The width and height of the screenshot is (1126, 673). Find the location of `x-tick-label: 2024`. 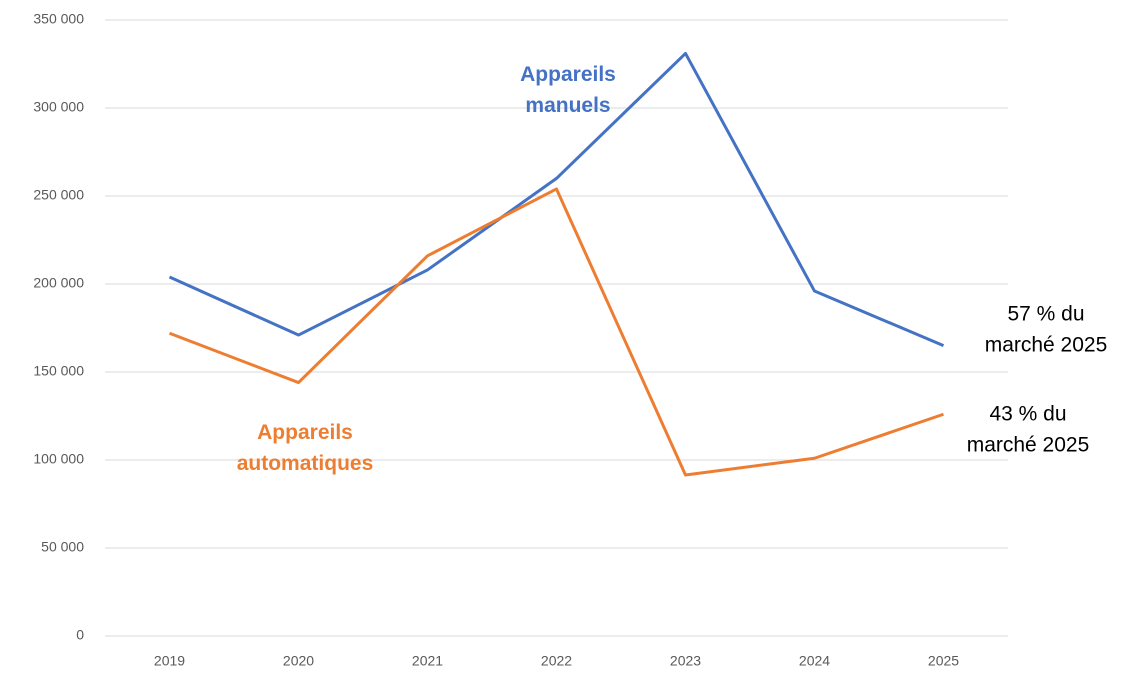

x-tick-label: 2024 is located at coordinates (814, 661).